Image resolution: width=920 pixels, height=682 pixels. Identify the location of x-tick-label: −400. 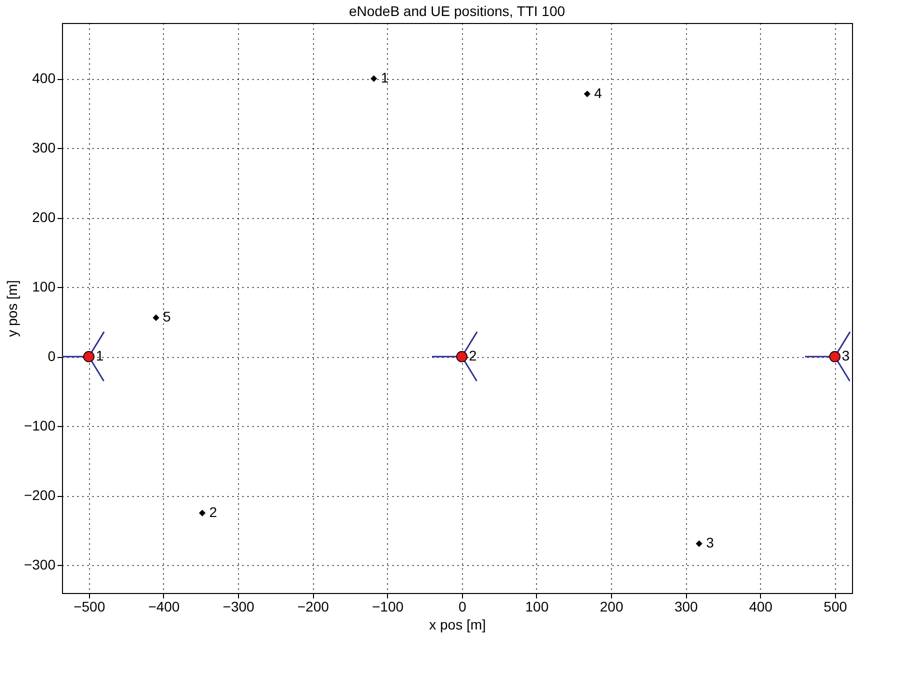
(164, 606).